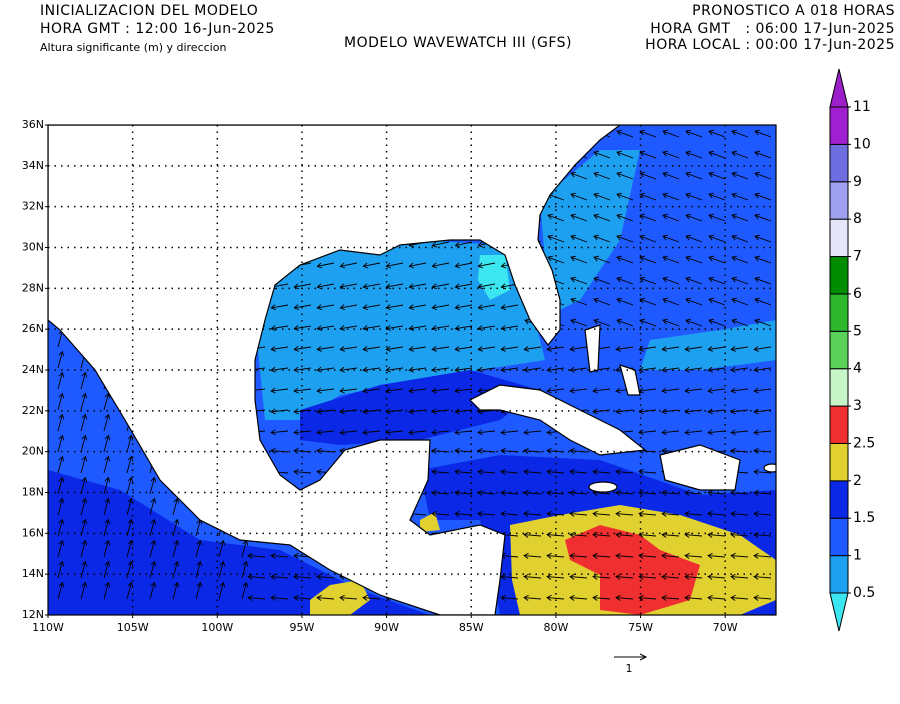 This screenshot has height=704, width=900. Describe the element at coordinates (555, 627) in the screenshot. I see `lon-label: 80W` at that location.